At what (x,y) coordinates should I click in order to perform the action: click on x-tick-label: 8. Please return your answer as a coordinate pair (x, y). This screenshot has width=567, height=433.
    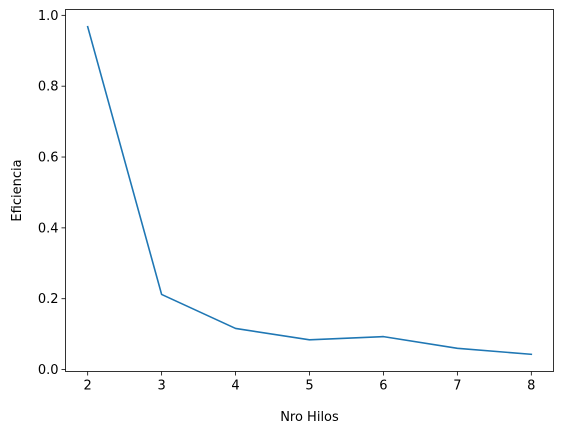
    Looking at the image, I should click on (531, 386).